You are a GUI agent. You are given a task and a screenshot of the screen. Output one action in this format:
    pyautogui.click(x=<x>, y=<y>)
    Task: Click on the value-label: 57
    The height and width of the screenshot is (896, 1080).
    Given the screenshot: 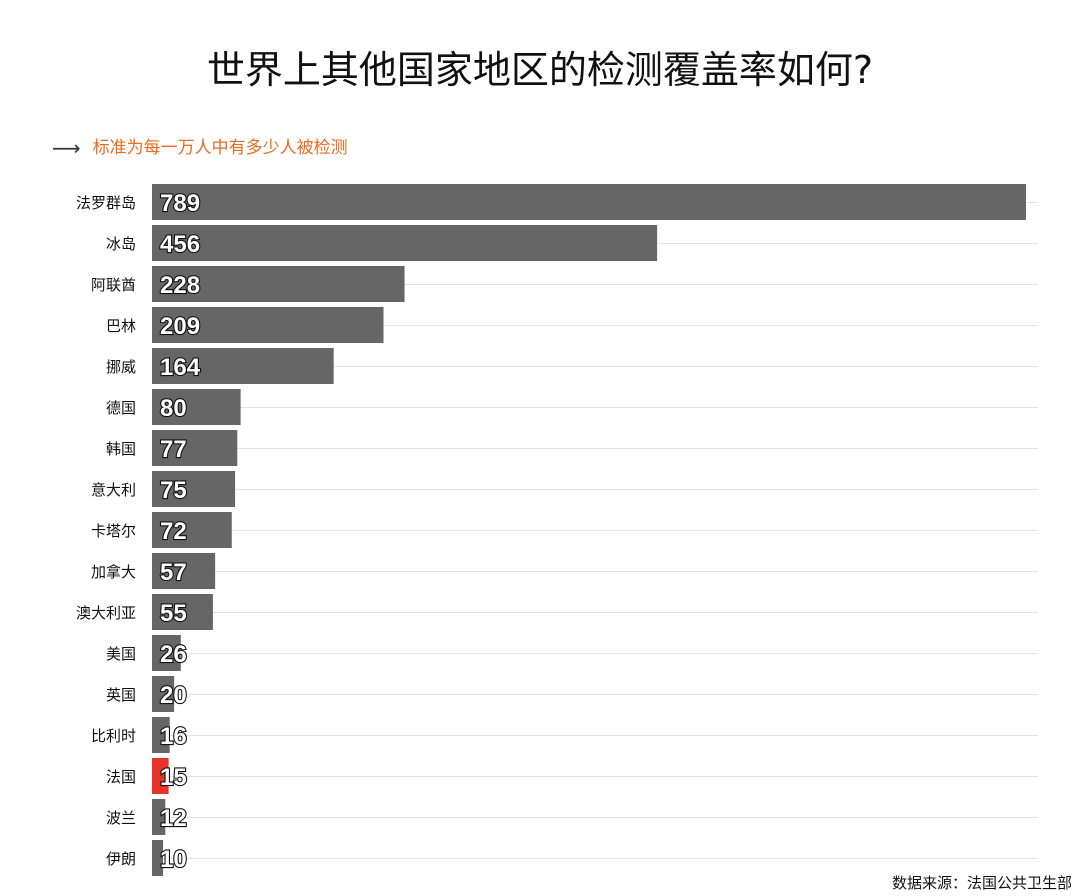 What is the action you would take?
    pyautogui.click(x=173, y=572)
    